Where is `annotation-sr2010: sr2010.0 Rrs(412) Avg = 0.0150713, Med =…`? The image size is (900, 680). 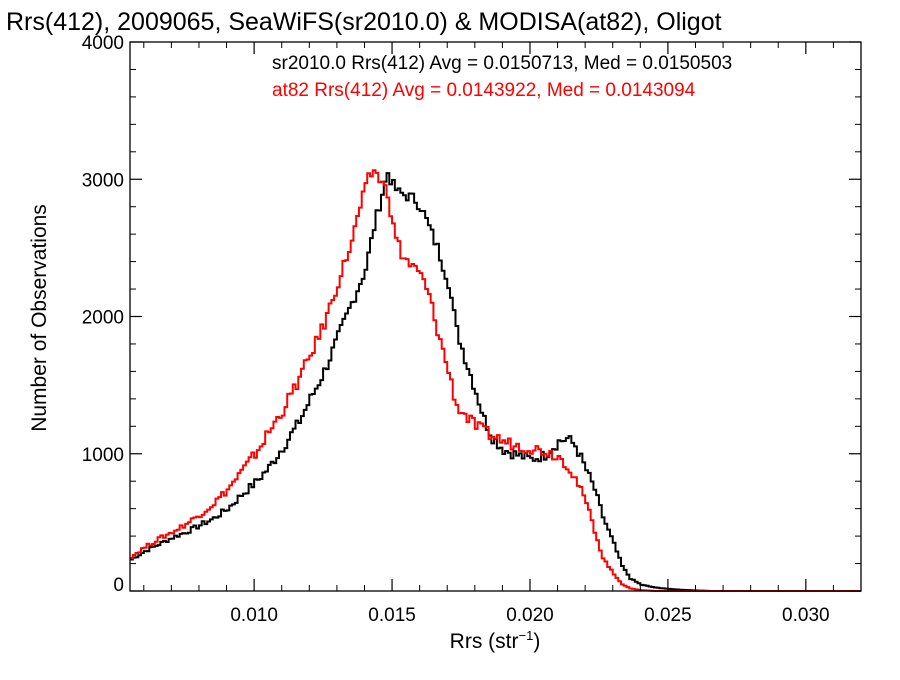
annotation-sr2010: sr2010.0 Rrs(412) Avg = 0.0150713, Med =… is located at coordinates (502, 63).